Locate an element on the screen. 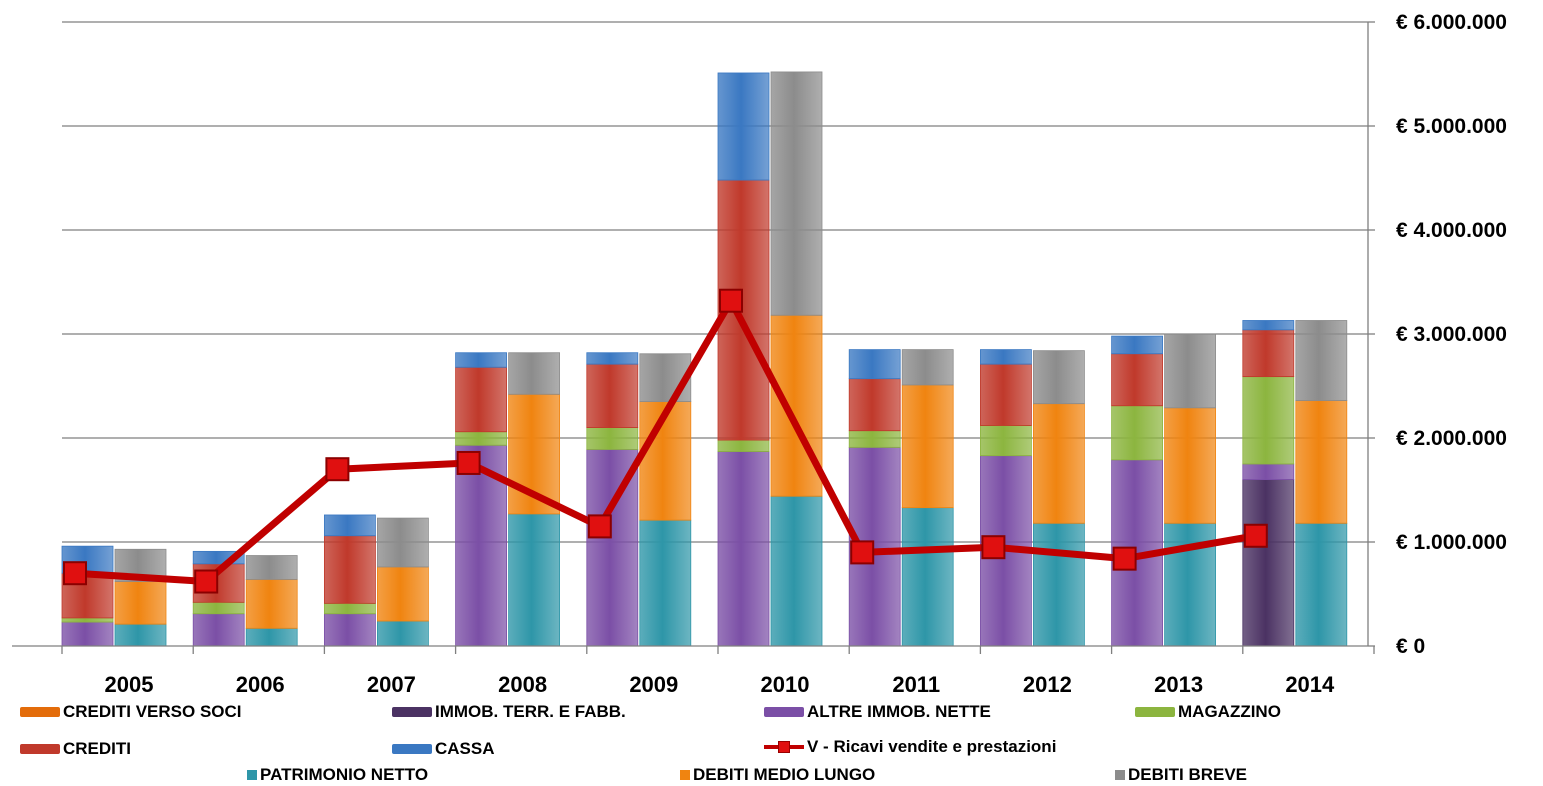 The height and width of the screenshot is (786, 1543). bar-segment-2005-patrimonio-netto is located at coordinates (140, 635).